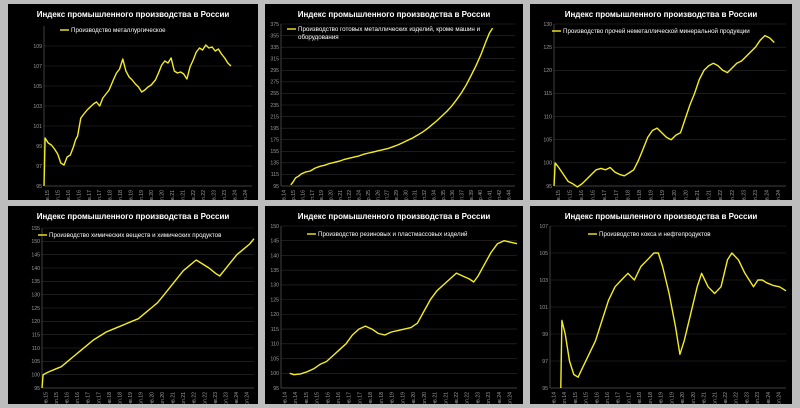  Describe the element at coordinates (655, 234) in the screenshot. I see `legend-label: Производство кокса и нефтепродуктов` at that location.